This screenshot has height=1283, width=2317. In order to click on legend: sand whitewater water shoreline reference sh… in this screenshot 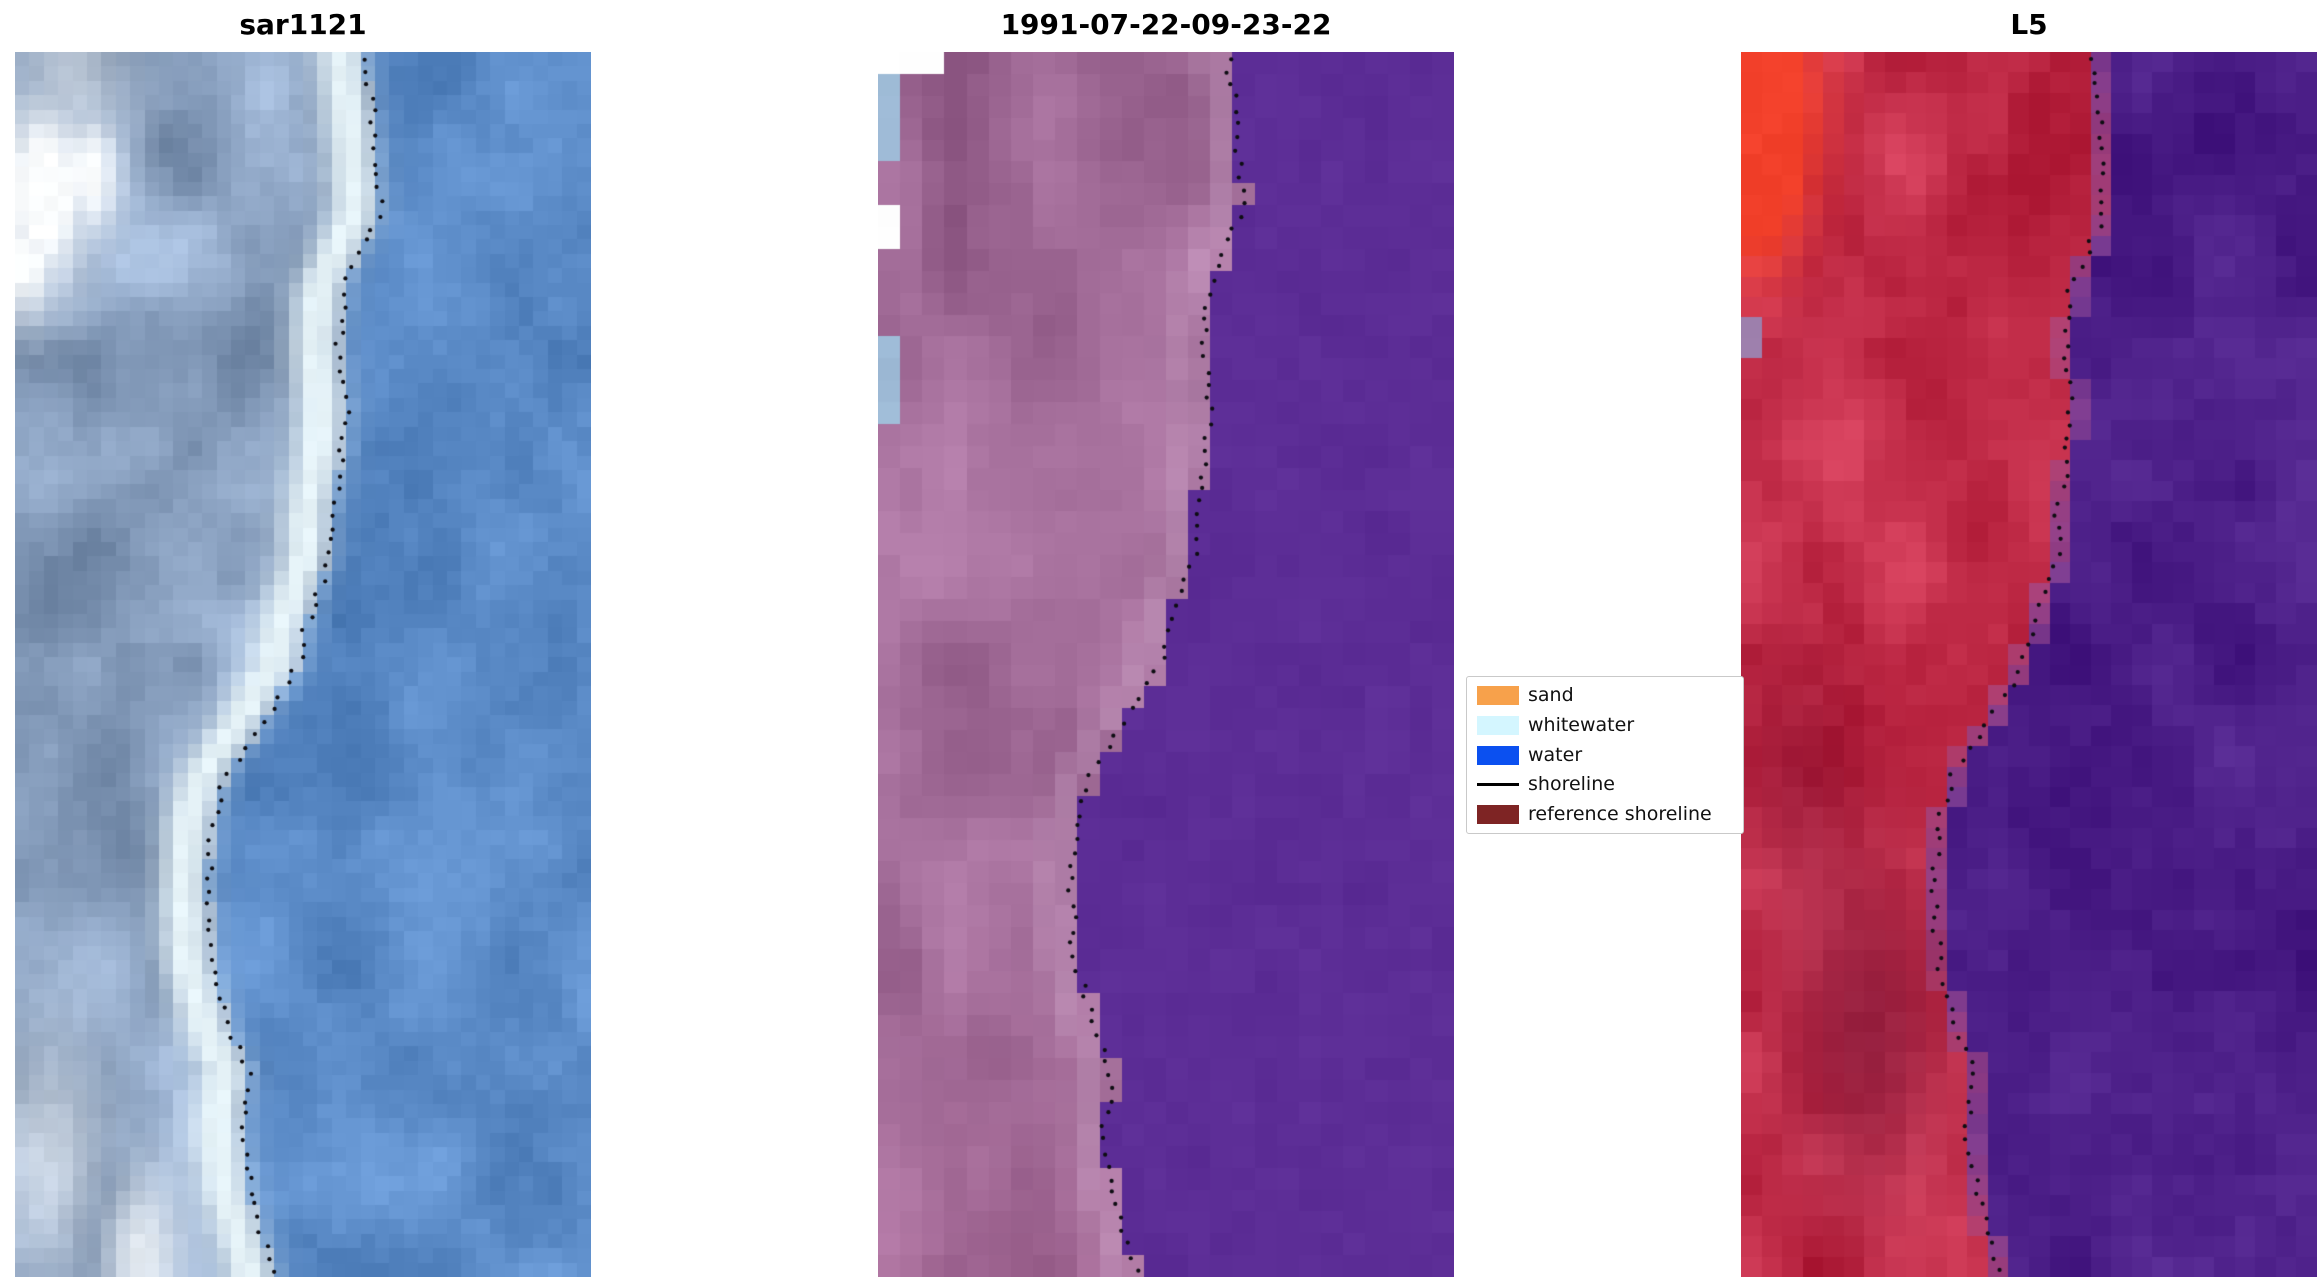, I will do `click(1605, 755)`.